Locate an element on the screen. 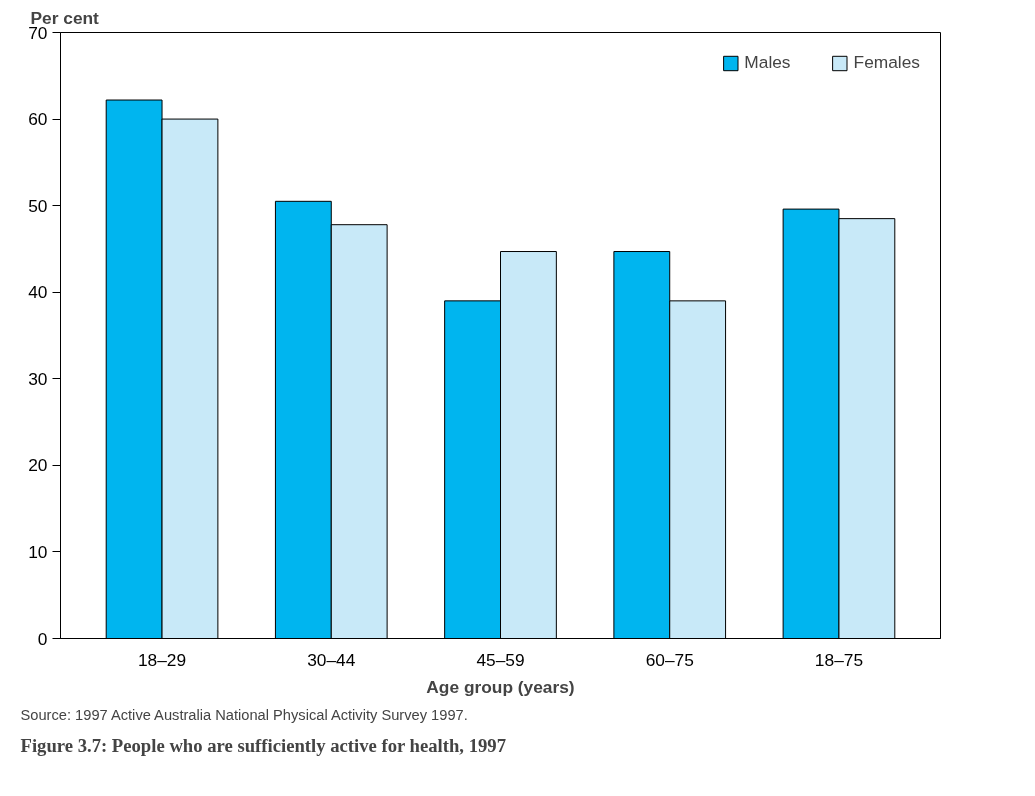 The image size is (1035, 796). x-tick-label: 18–29 is located at coordinates (162, 659).